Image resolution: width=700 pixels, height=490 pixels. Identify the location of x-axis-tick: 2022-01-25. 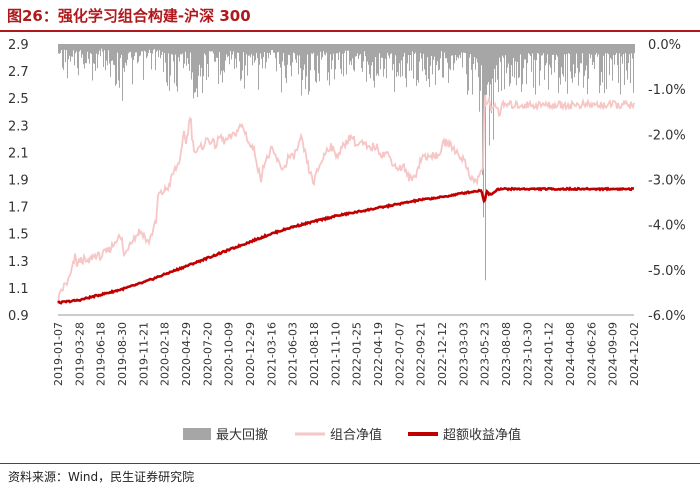
(357, 354).